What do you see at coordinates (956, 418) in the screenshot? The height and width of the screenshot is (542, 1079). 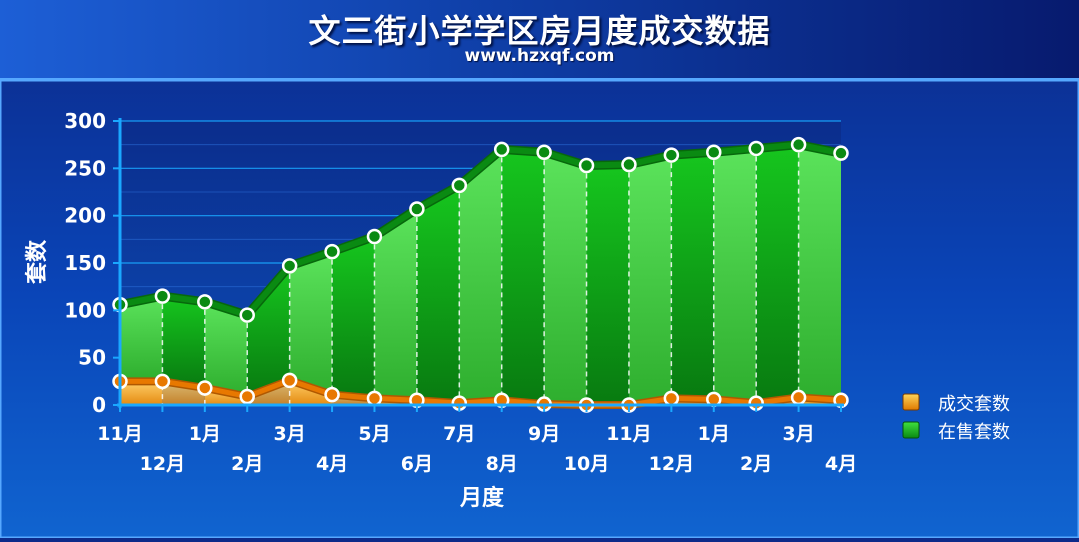 I see `legend: 成交套数 在售套数` at bounding box center [956, 418].